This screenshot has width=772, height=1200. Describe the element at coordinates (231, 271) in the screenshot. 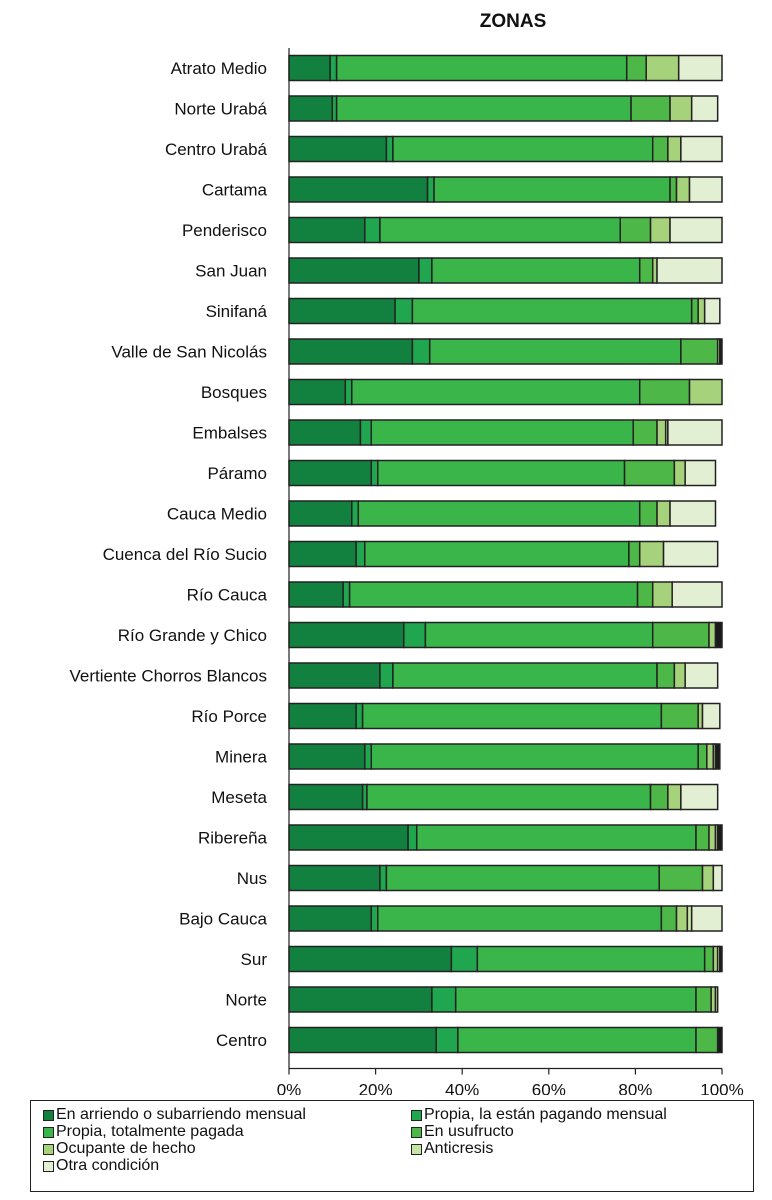

I see `category-label: San Juan` at that location.